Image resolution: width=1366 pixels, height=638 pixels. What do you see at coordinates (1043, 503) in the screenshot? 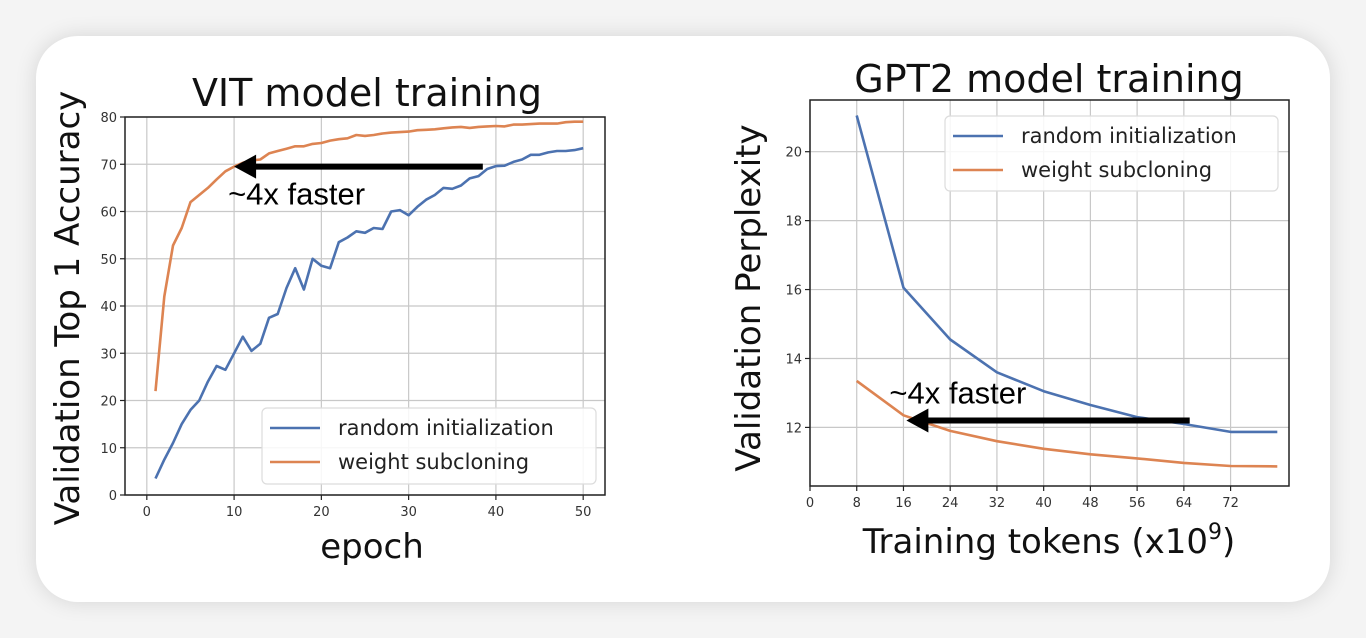
I see `gpt2-x-tick-label: 40` at bounding box center [1043, 503].